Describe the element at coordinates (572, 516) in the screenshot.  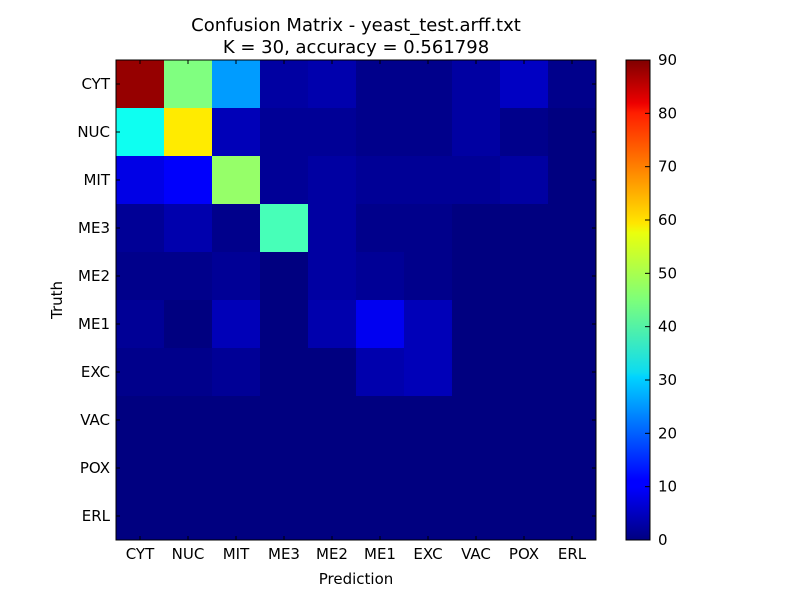
I see `heatmap-cell-erl-erl` at that location.